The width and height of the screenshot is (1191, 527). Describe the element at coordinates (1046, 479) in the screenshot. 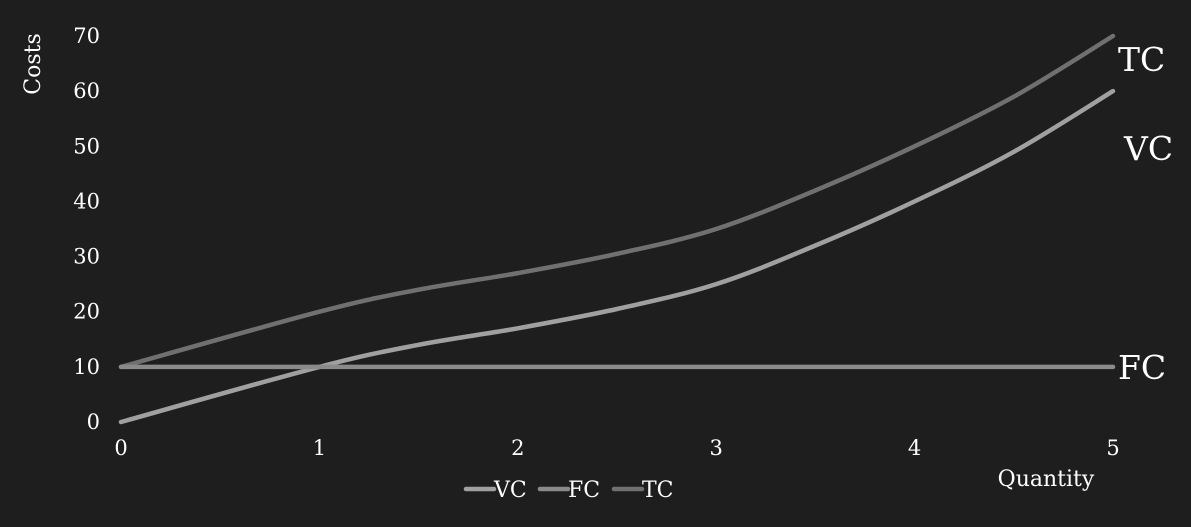

I see `x-axis-label: Quantity` at that location.